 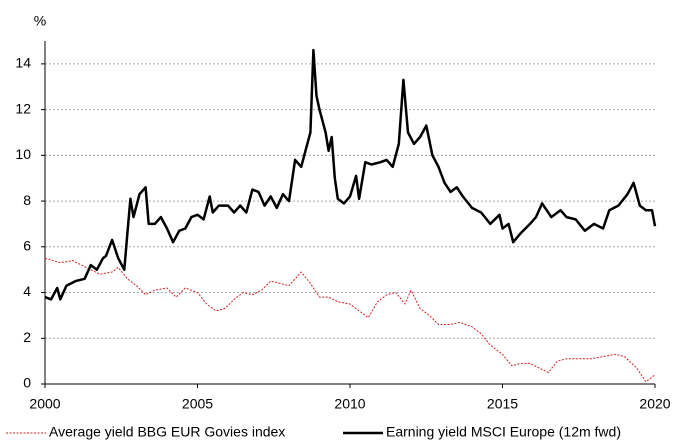 I want to click on y-tick-label: 12, so click(x=23, y=108).